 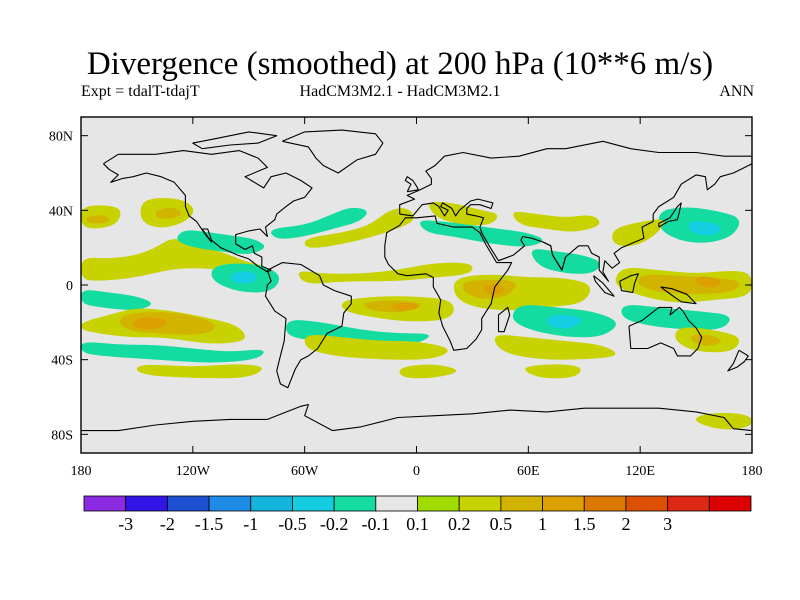 What do you see at coordinates (736, 91) in the screenshot?
I see `season-label: ANN` at bounding box center [736, 91].